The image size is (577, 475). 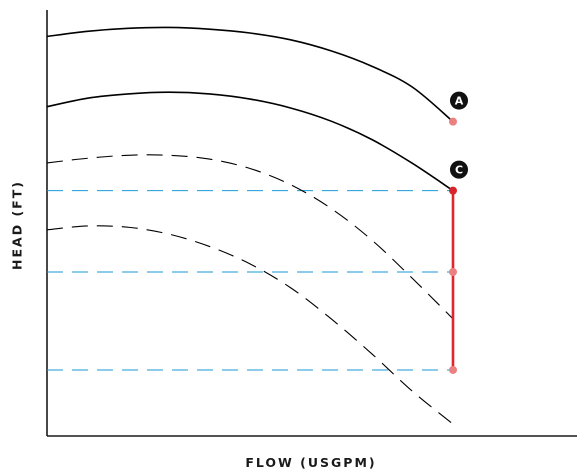 I want to click on annotation-label-a: A, so click(x=459, y=101).